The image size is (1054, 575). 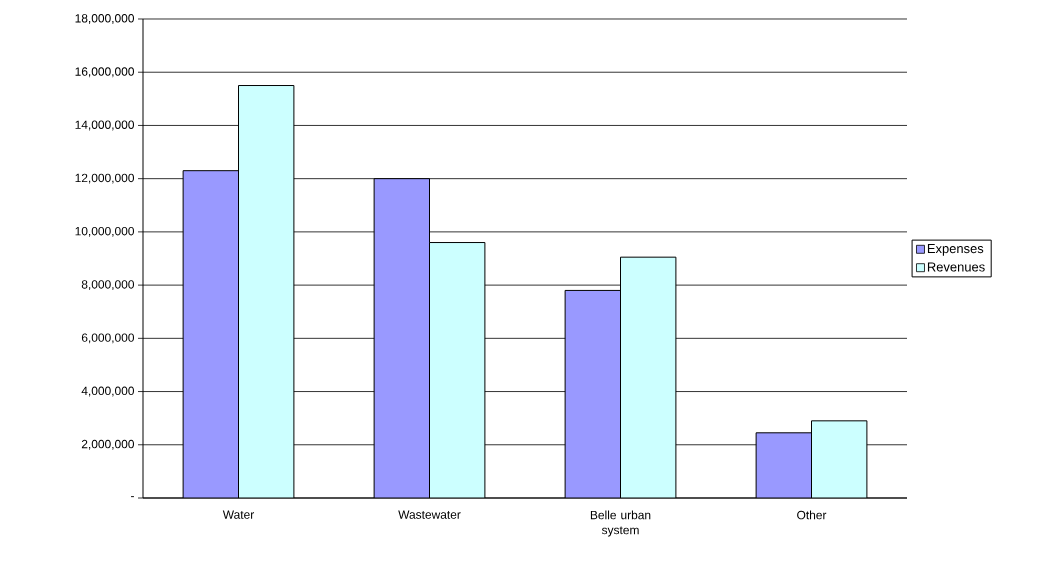 I want to click on y-tick-label: 8,000,000, so click(x=108, y=285).